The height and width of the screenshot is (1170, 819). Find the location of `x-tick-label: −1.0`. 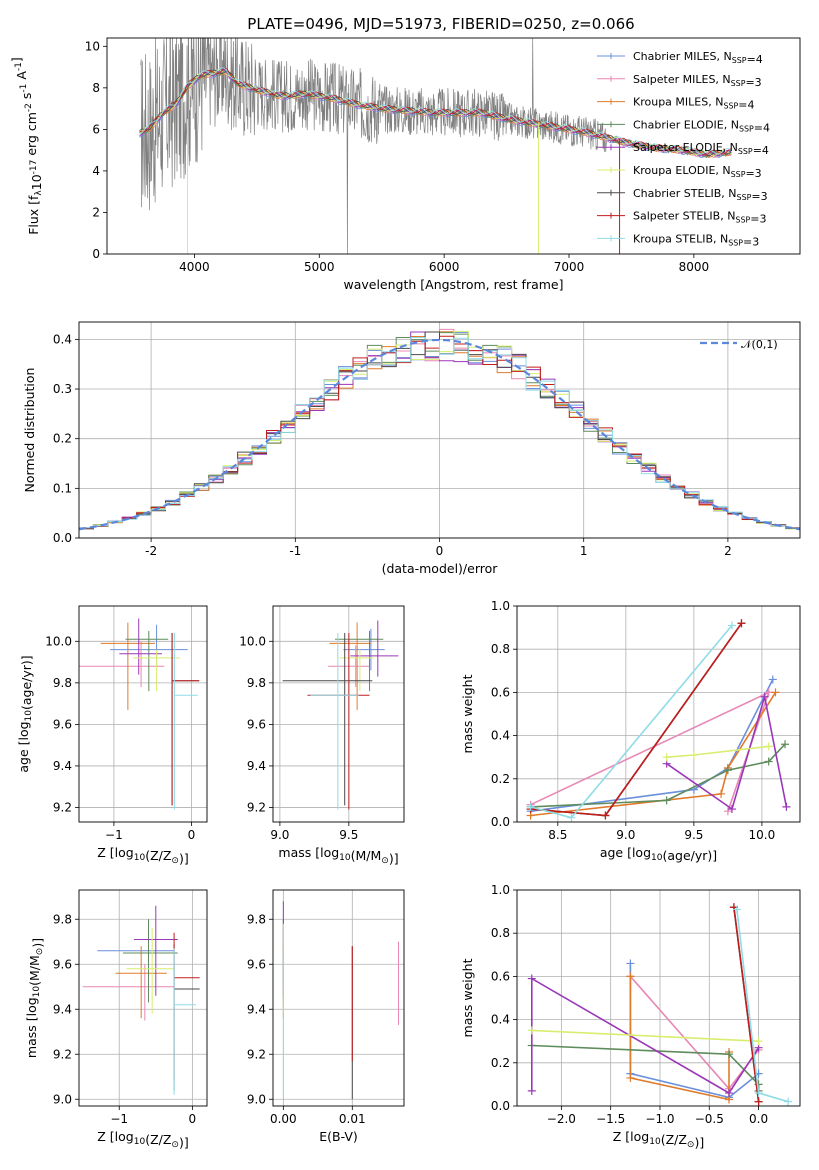

x-tick-label: −1.0 is located at coordinates (659, 1119).